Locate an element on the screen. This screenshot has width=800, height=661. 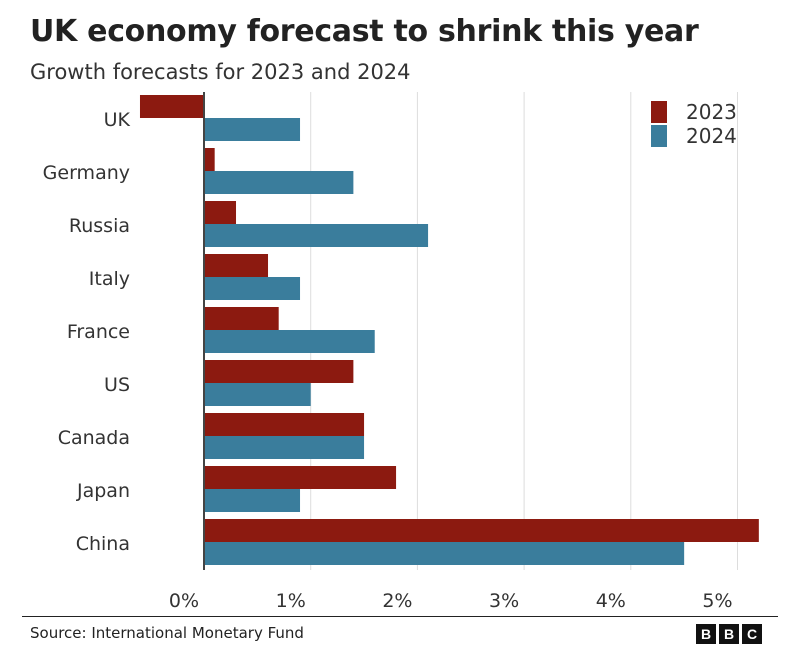
legend-swatch-2023 is located at coordinates (659, 112).